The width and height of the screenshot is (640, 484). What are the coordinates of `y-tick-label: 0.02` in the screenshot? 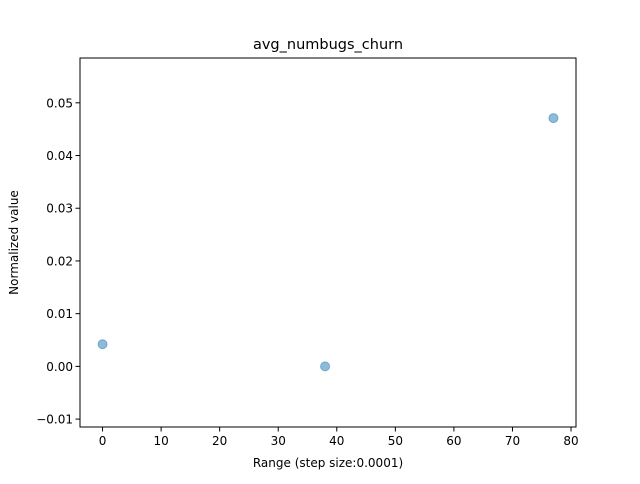 It's located at (59, 261).